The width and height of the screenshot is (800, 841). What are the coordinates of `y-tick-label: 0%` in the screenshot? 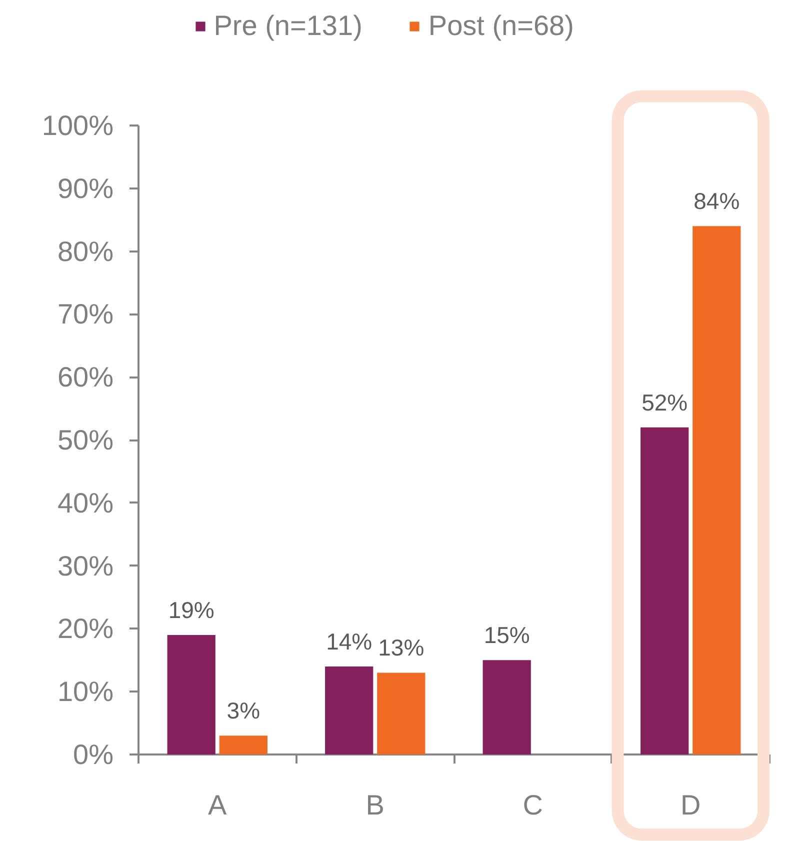 It's located at (93, 754).